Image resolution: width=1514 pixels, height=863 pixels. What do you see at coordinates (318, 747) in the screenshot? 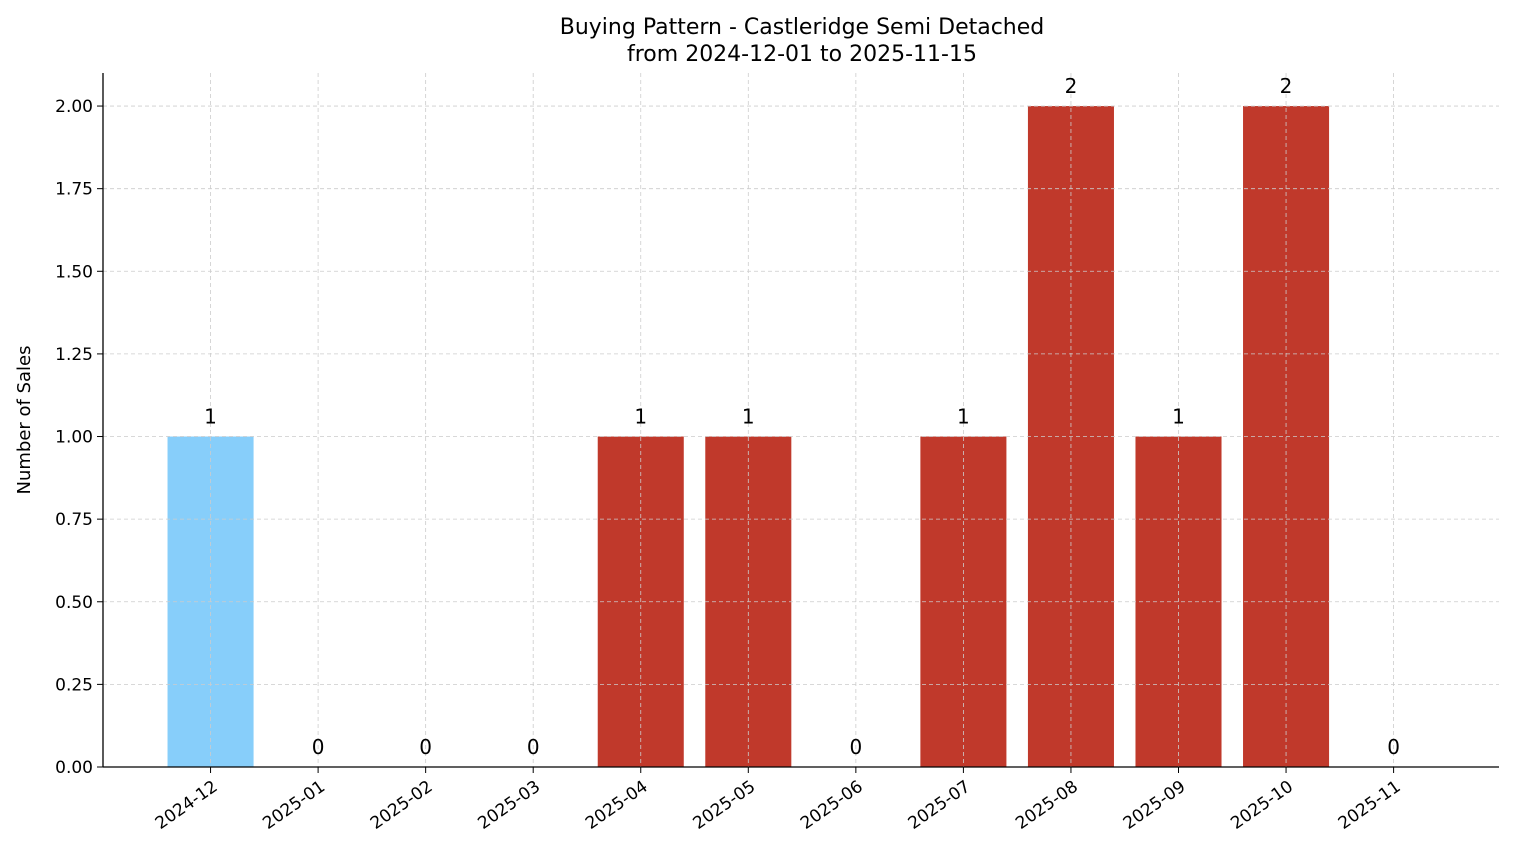
I see `data-label-2025-01: 0` at bounding box center [318, 747].